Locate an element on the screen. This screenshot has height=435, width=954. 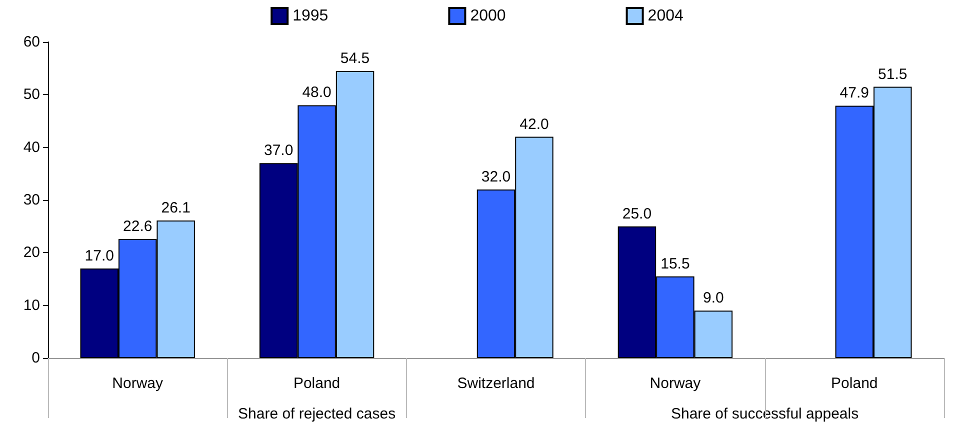
y-tick-label: 60 is located at coordinates (31, 42).